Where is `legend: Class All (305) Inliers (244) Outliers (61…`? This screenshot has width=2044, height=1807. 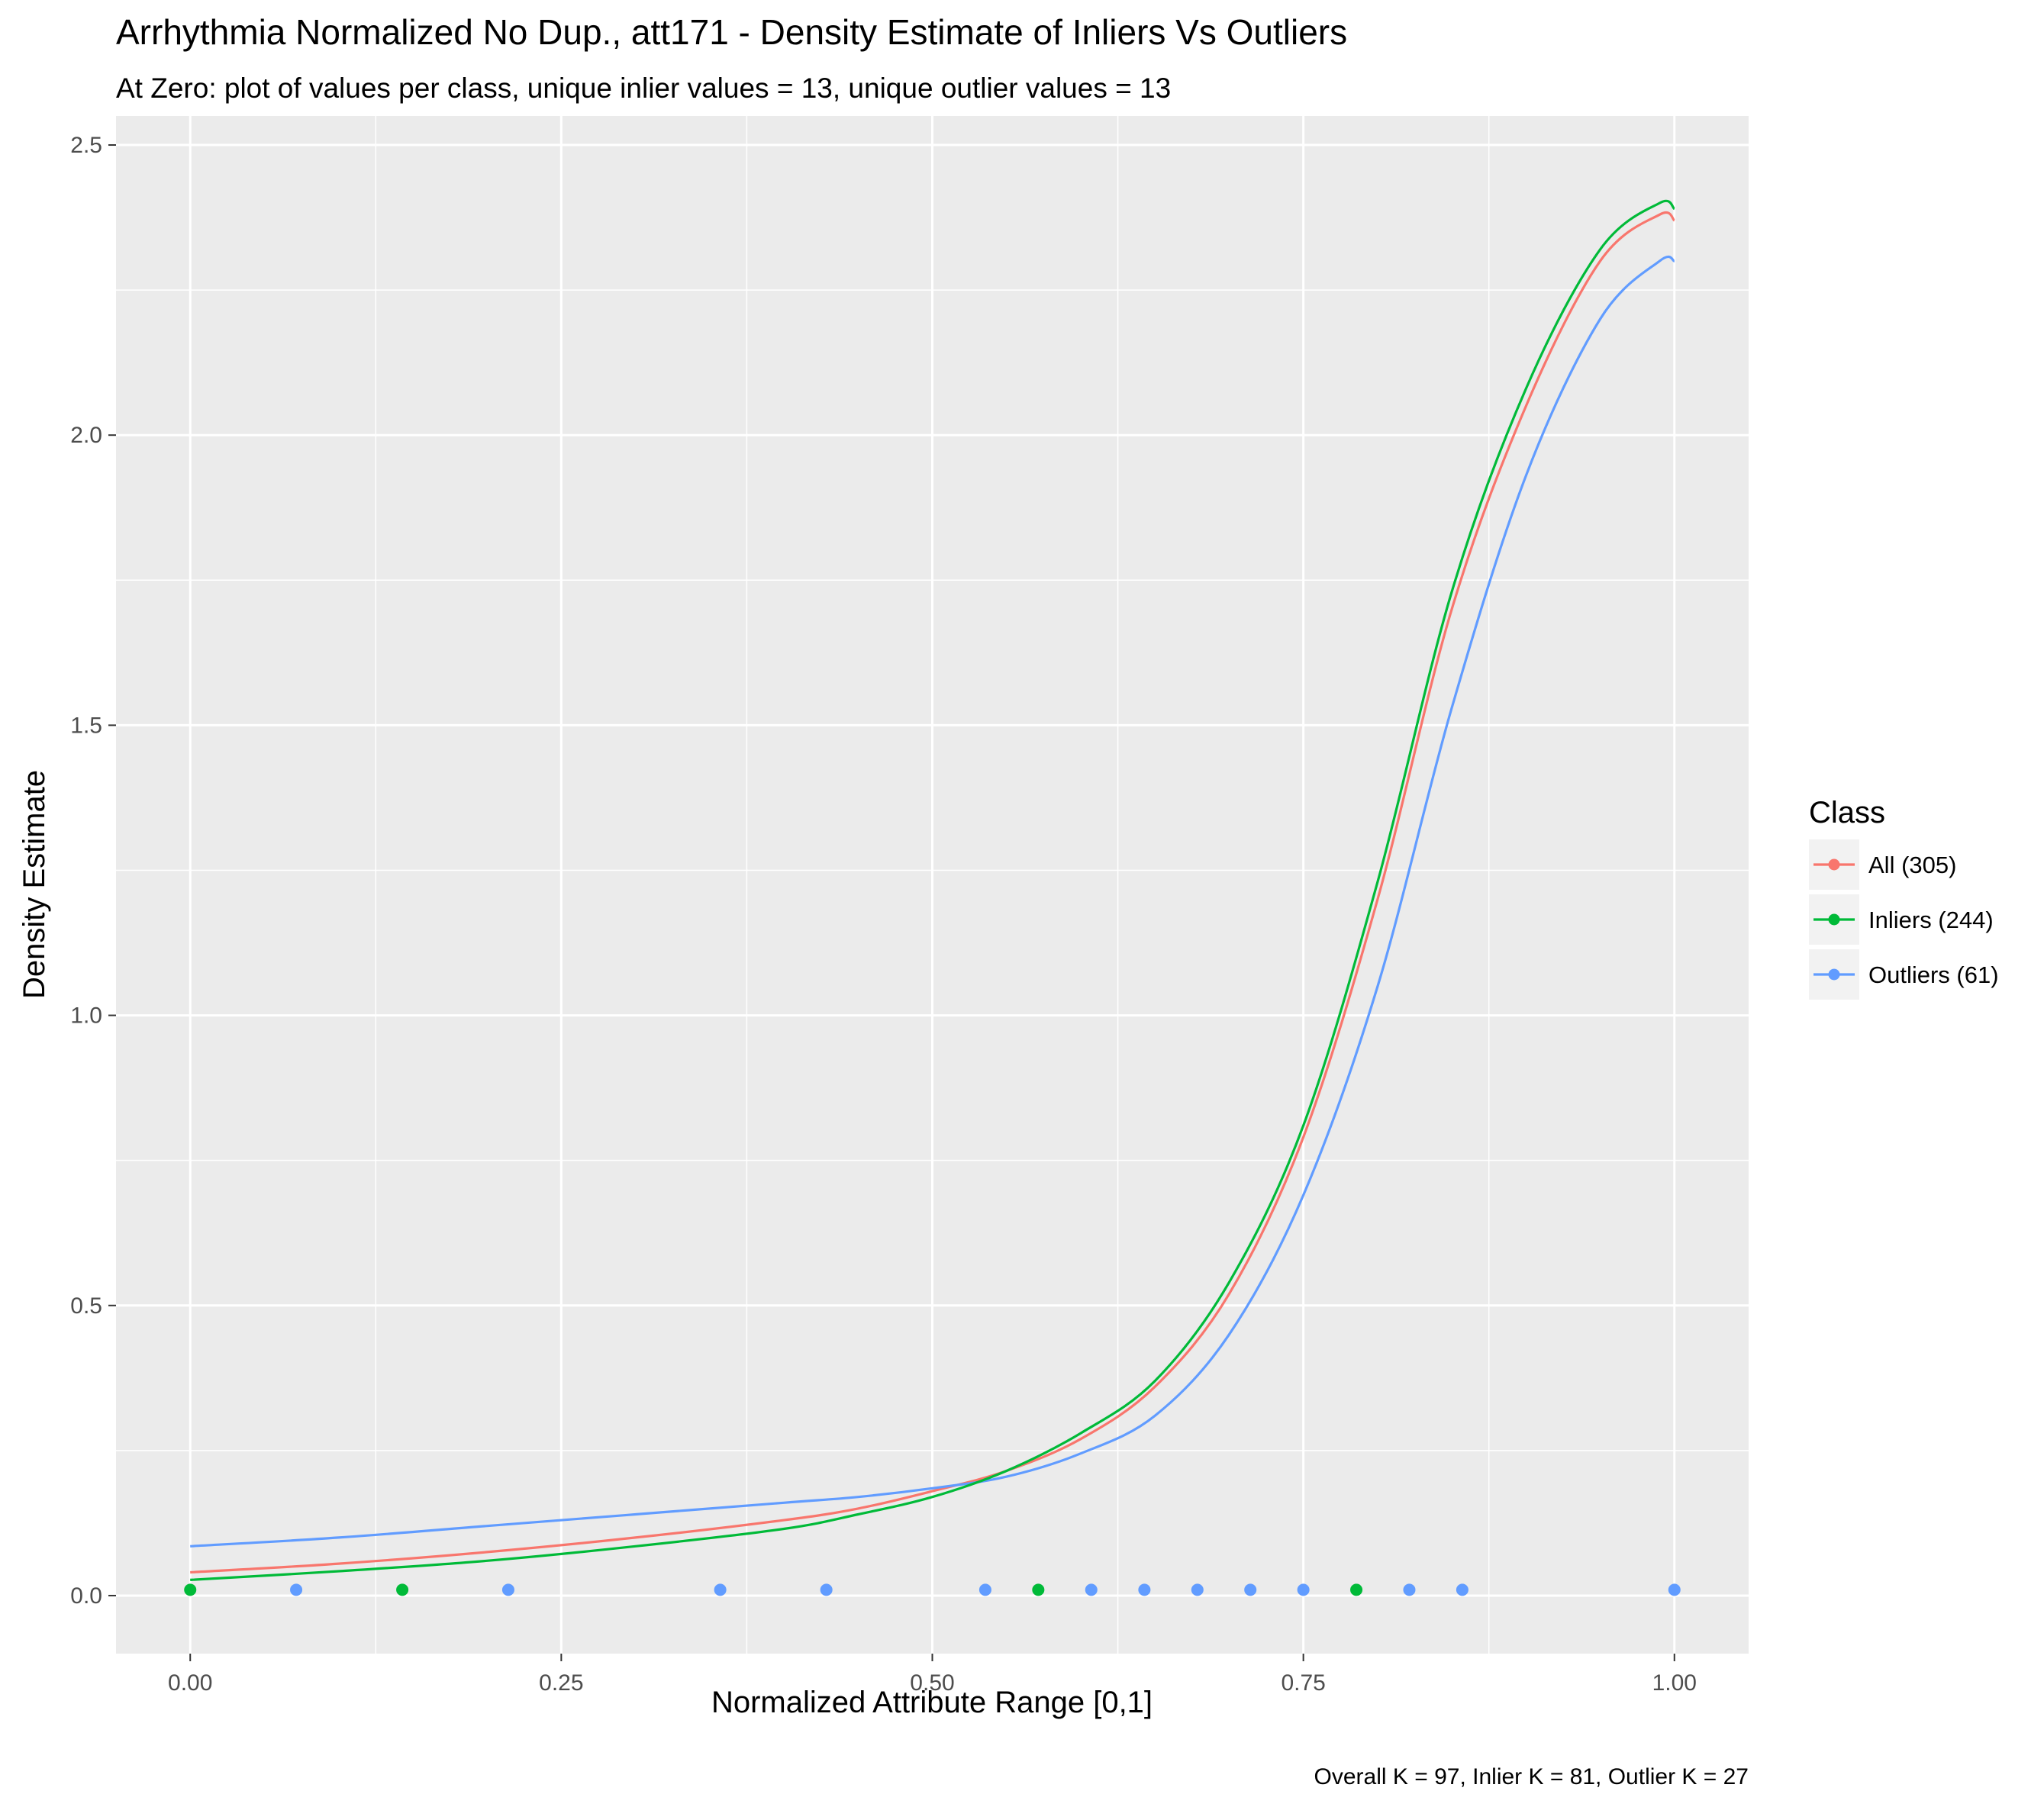
legend: Class All (305) Inliers (244) Outliers (61… is located at coordinates (1904, 898).